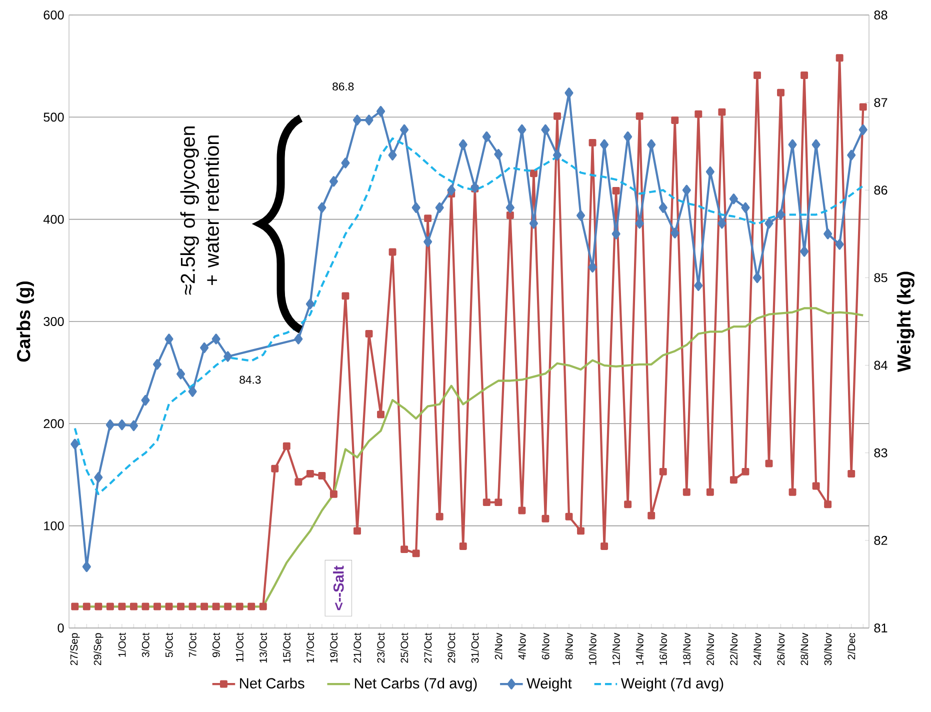  Describe the element at coordinates (199, 210) in the screenshot. I see `annotation: ≈2.5kg of glycogen + water retention` at that location.